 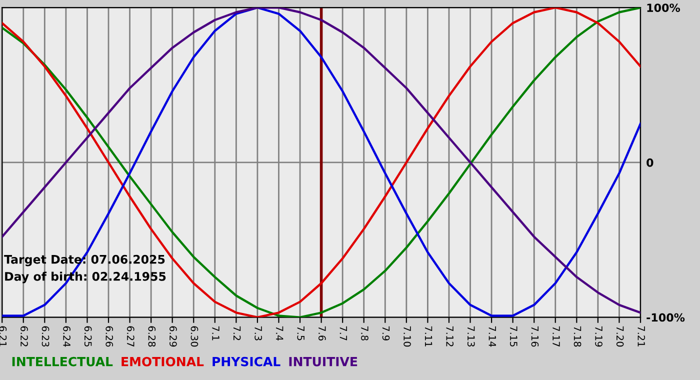 What do you see at coordinates (578, 336) in the screenshot?
I see `x-tick-label: 7.18` at bounding box center [578, 336].